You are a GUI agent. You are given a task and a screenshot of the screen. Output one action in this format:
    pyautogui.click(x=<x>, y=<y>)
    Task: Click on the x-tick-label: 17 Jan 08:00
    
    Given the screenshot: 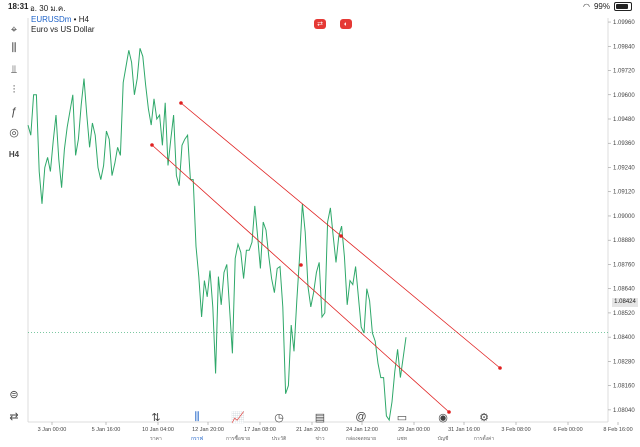 What is the action you would take?
    pyautogui.click(x=260, y=430)
    